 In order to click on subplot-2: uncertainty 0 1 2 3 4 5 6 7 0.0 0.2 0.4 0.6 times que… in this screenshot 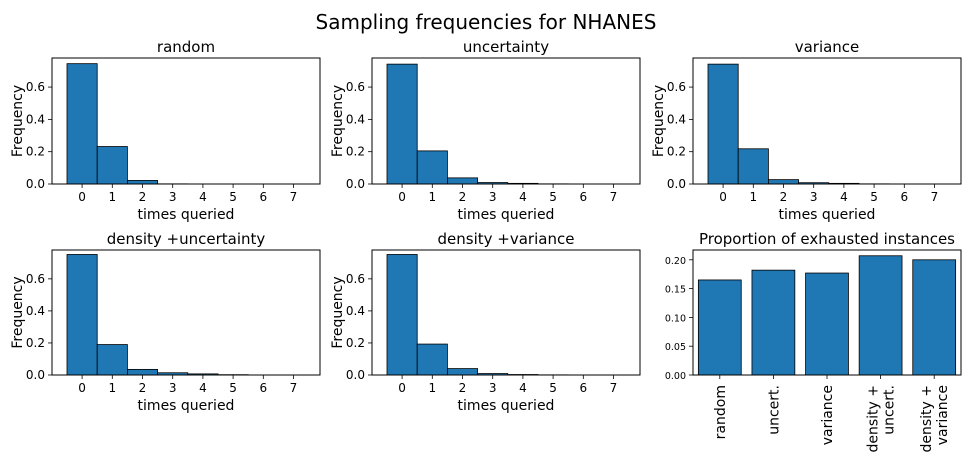, I will do `click(485, 130)`.